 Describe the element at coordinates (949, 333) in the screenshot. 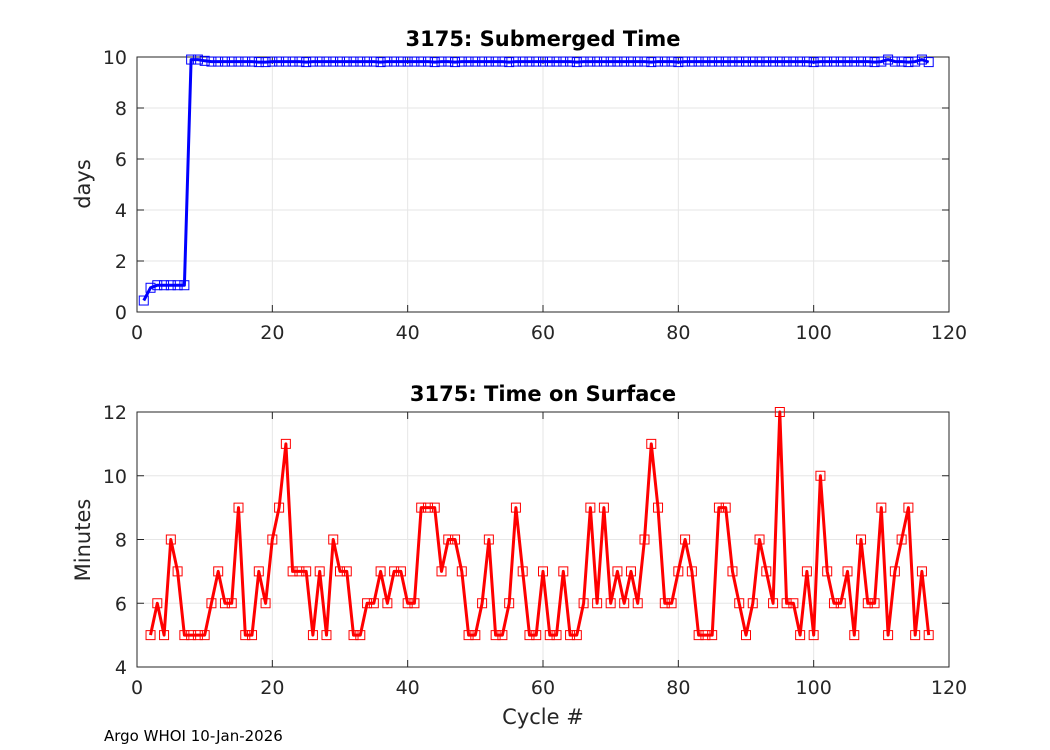

I see `x-tick-label: 120` at that location.